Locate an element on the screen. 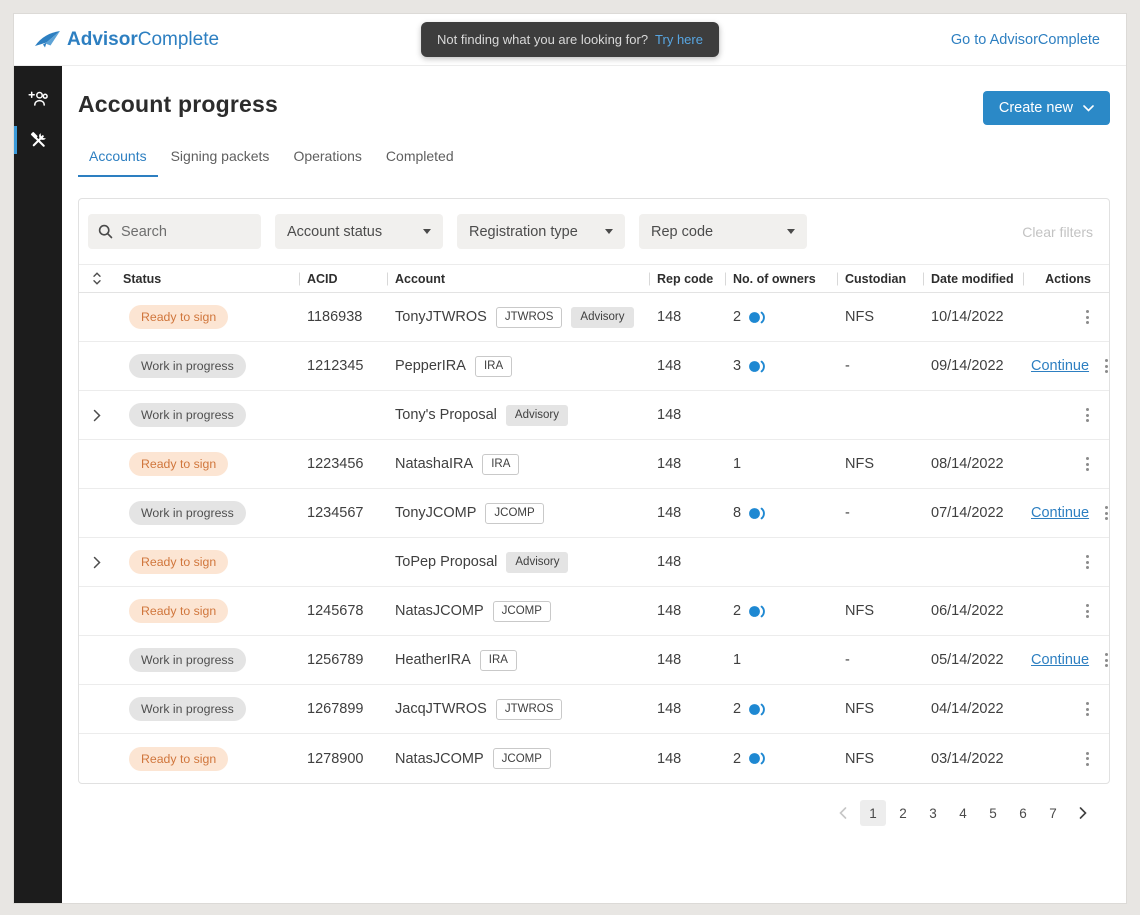  sidebar-item-tools is located at coordinates (38, 140).